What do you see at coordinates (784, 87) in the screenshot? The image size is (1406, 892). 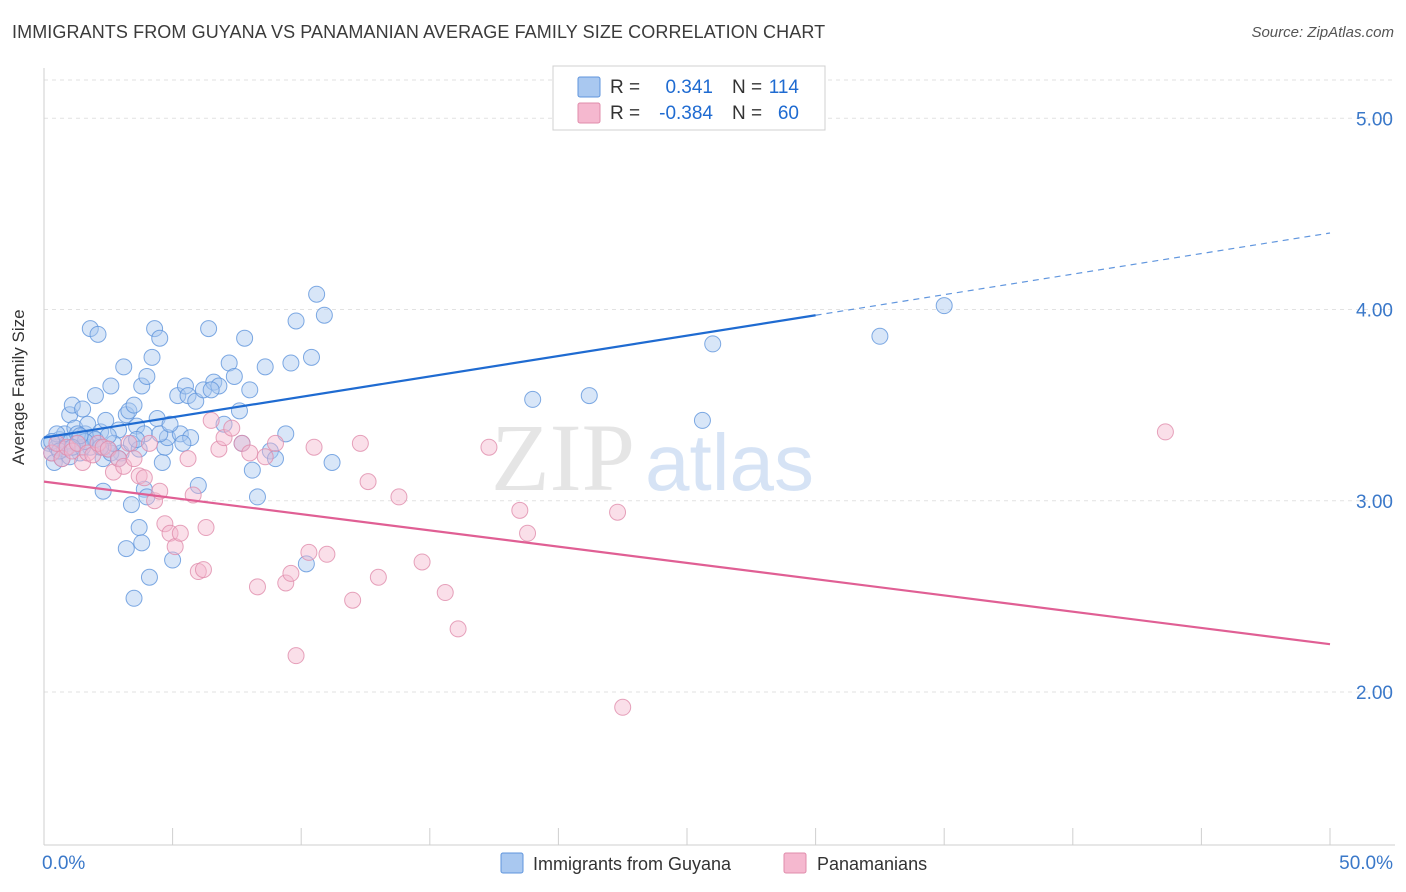 I see `legend-n-value-blue: 114` at bounding box center [784, 87].